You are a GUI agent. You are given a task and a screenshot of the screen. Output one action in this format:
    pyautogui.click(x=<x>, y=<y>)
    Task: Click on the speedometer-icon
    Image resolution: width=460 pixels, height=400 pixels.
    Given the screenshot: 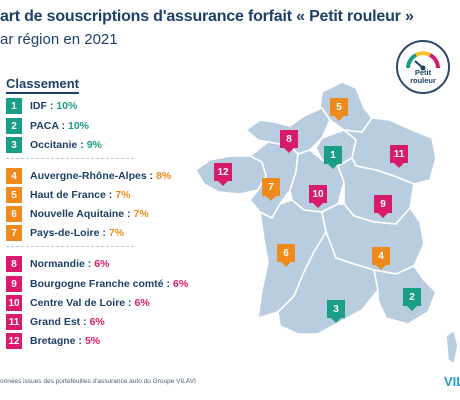 What is the action you would take?
    pyautogui.click(x=423, y=61)
    